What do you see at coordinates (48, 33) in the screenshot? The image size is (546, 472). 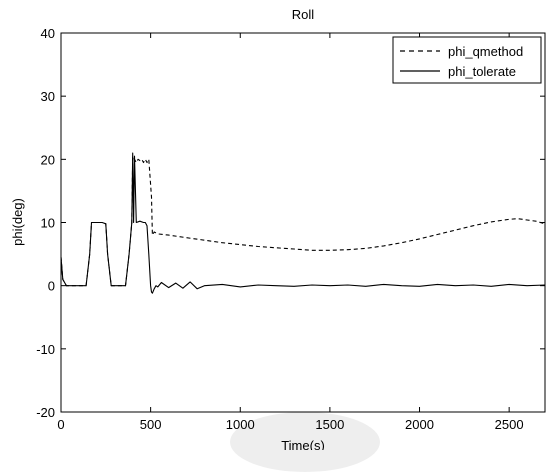 I see `y-tick-label: 40` at bounding box center [48, 33].